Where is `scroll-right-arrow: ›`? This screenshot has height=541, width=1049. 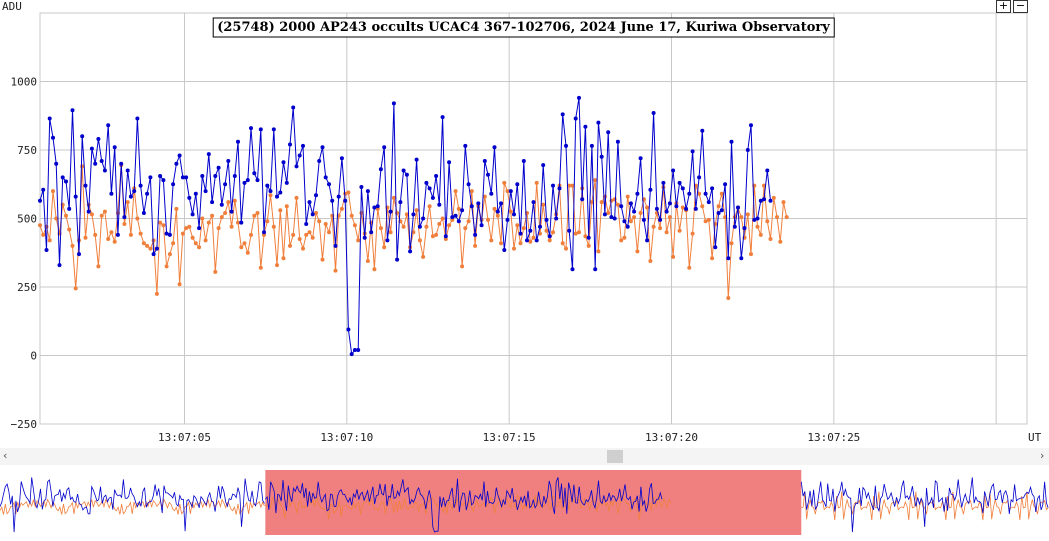
scroll-right-arrow: › is located at coordinates (1042, 455).